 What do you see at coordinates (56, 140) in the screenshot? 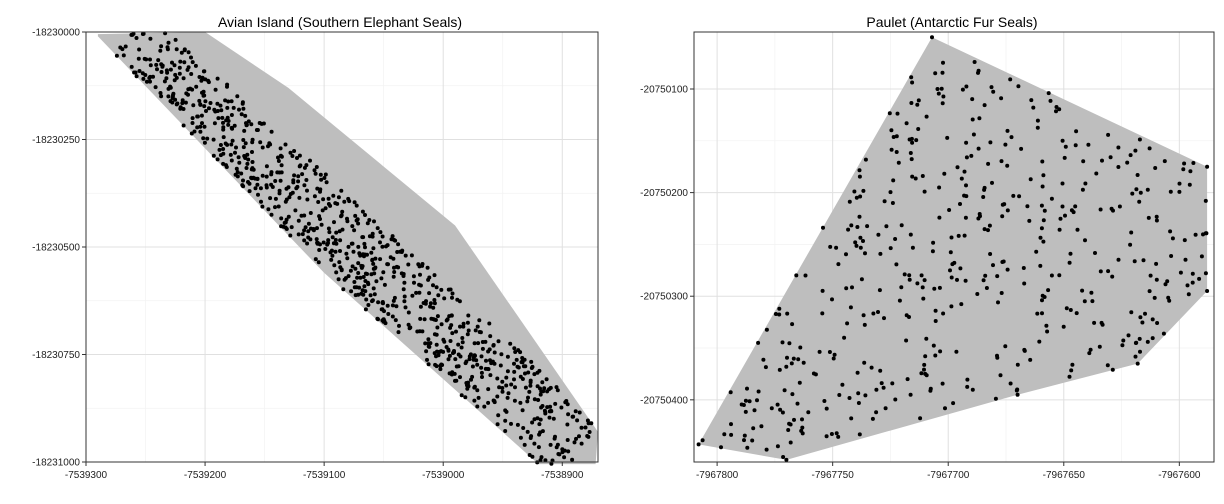
I see `y-tick-label: -18230250` at bounding box center [56, 140].